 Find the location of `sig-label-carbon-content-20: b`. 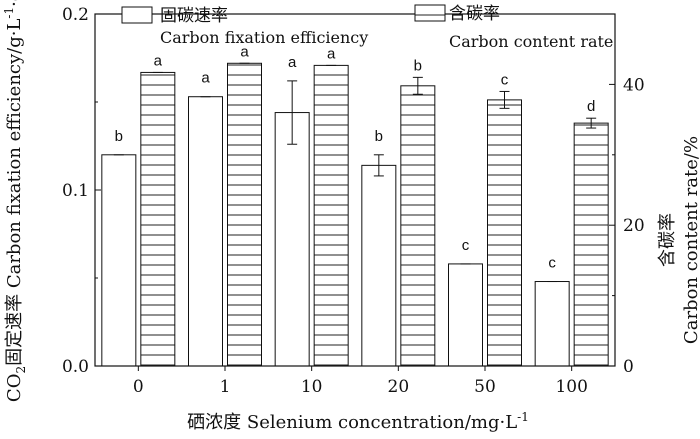

sig-label-carbon-content-20: b is located at coordinates (418, 65).